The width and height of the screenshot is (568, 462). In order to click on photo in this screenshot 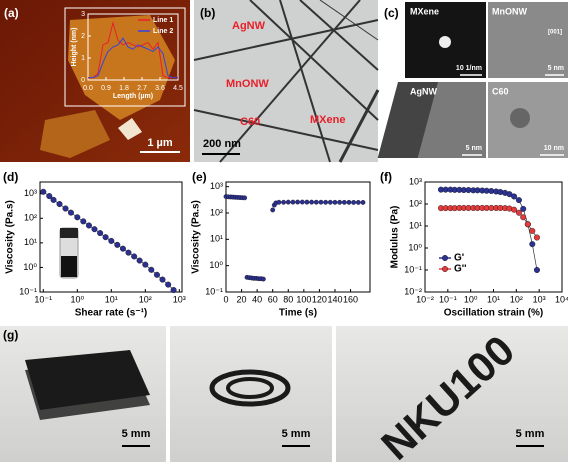, I will do `click(452, 394)`.